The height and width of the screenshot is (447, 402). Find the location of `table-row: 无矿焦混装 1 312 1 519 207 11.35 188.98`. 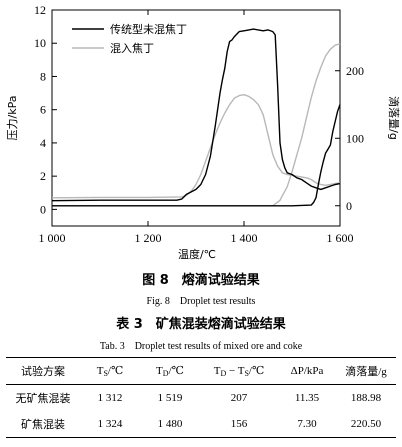

table-row: 无矿焦混装 1 312 1 519 207 11.35 188.98 is located at coordinates (201, 398).